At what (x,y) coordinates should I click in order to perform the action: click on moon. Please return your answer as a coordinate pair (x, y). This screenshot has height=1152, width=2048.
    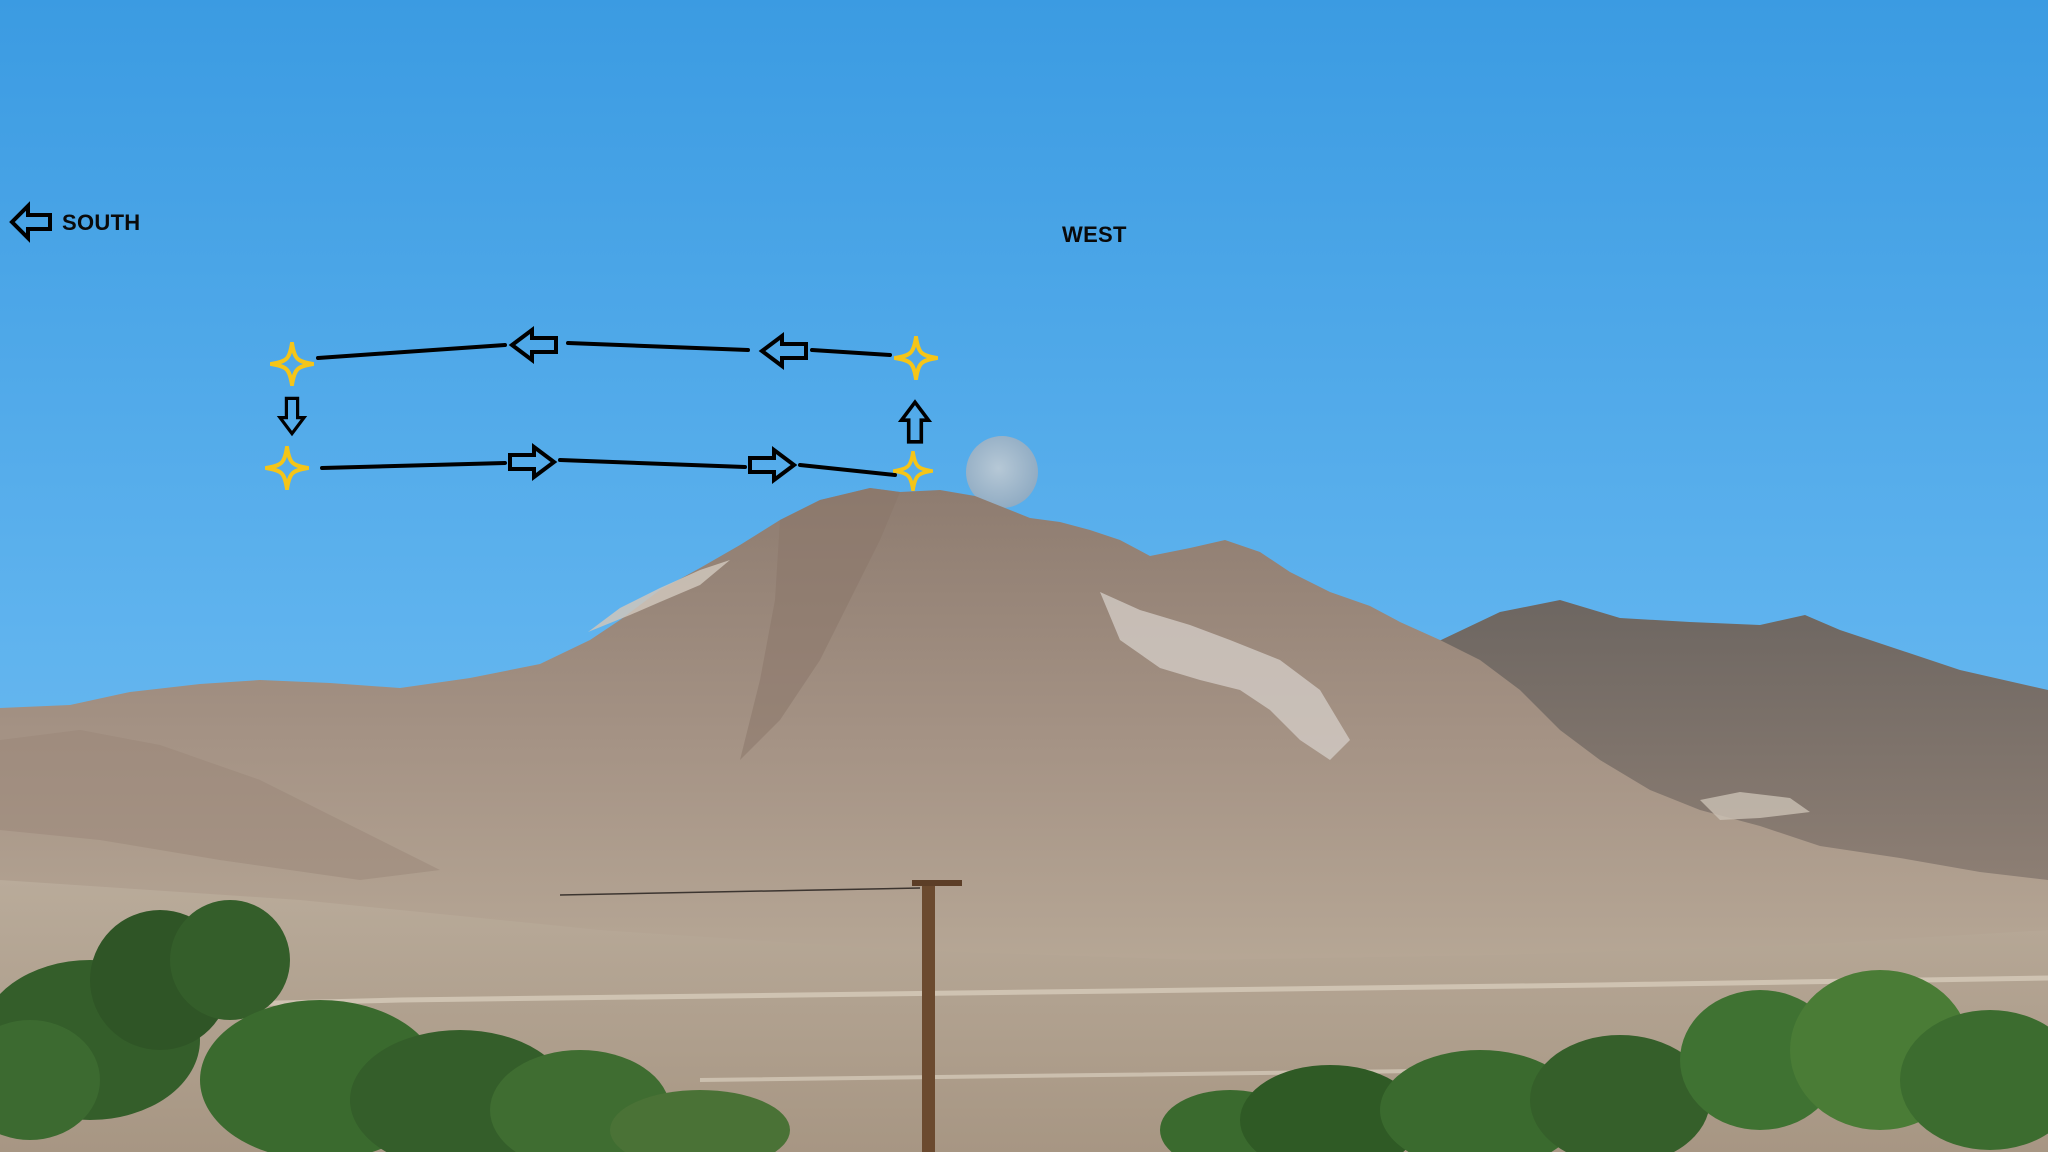
    Looking at the image, I should click on (1002, 472).